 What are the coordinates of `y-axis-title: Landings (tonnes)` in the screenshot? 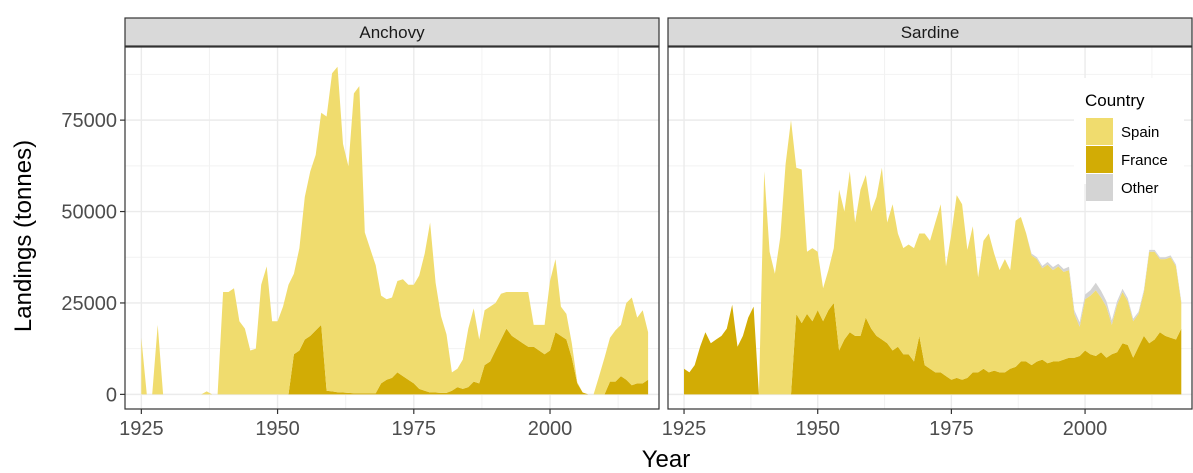 It's located at (23, 236).